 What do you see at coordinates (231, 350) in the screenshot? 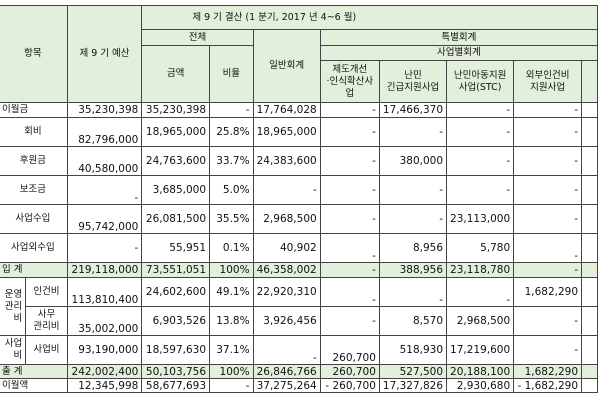
I see `cell-ratio: 37.1%` at bounding box center [231, 350].